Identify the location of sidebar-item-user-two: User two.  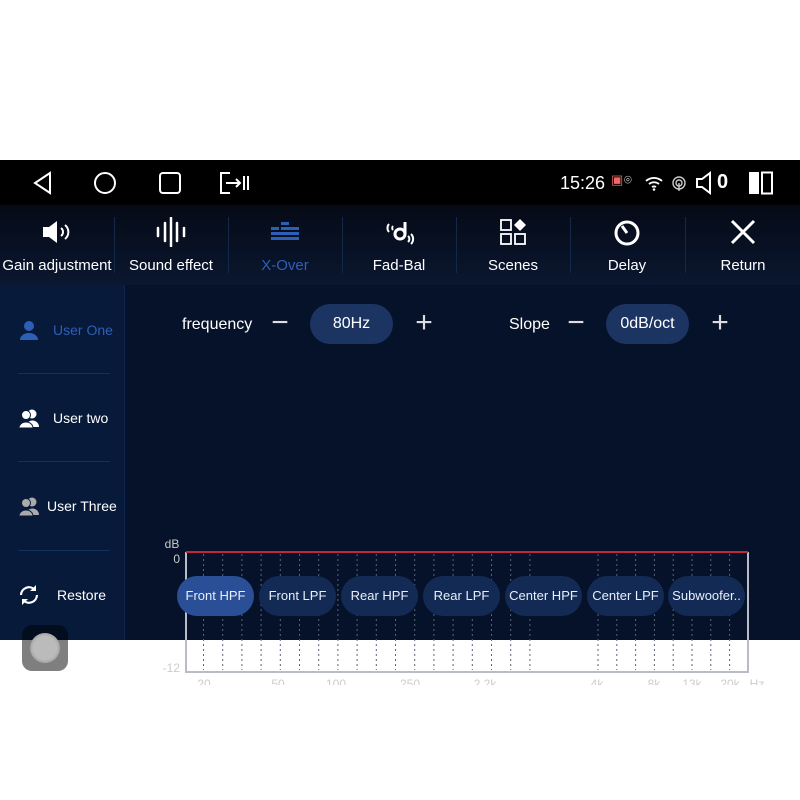
(62, 417).